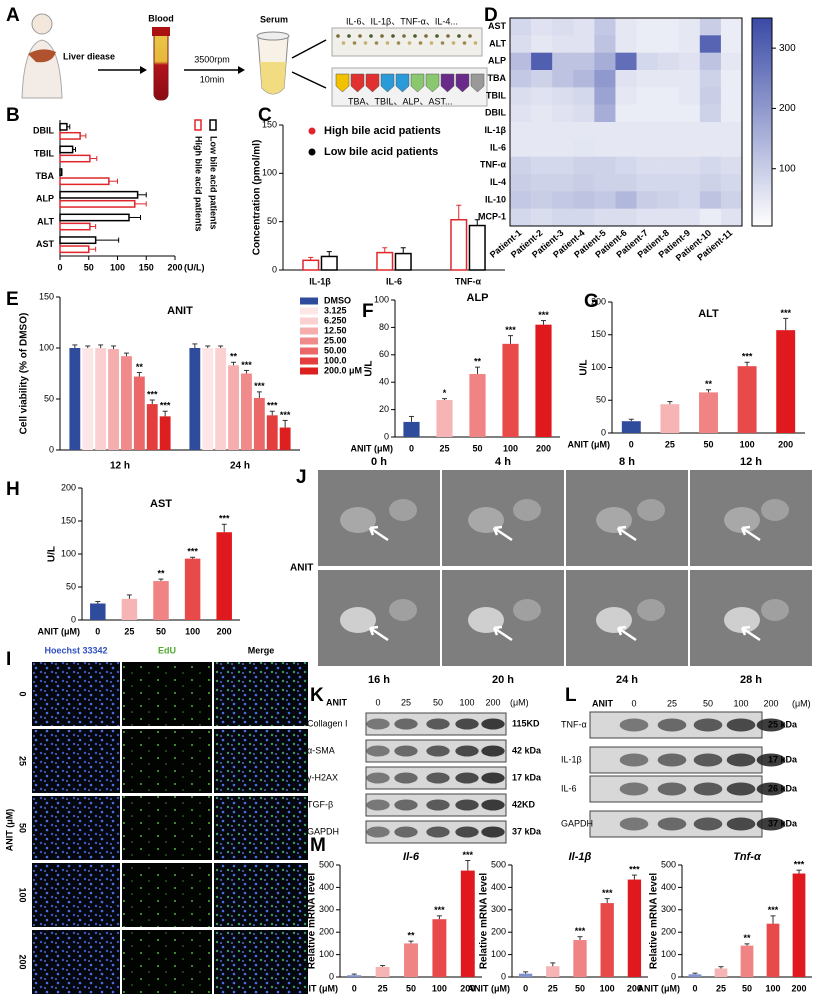 The width and height of the screenshot is (818, 1005). What do you see at coordinates (527, 831) in the screenshot?
I see `size-label: 37 kDa` at bounding box center [527, 831].